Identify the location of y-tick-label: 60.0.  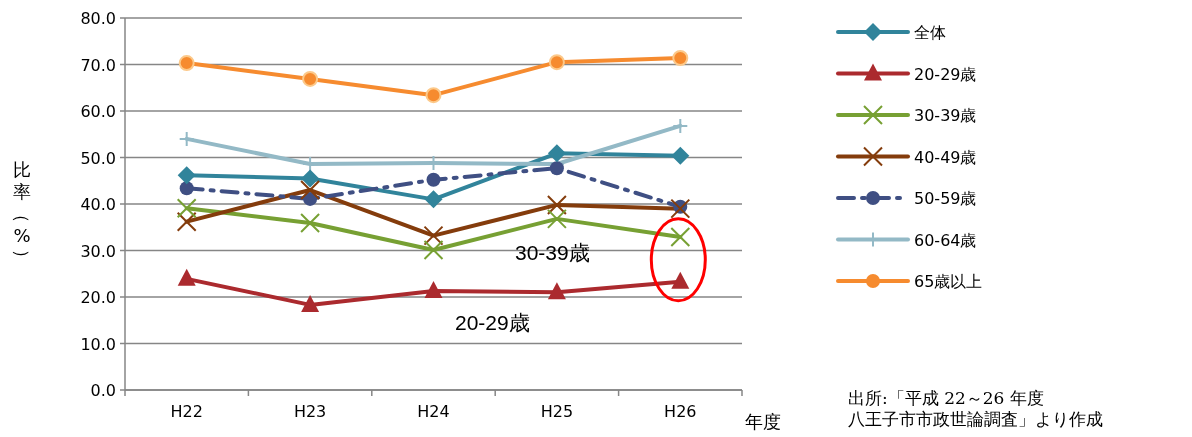
(98, 111).